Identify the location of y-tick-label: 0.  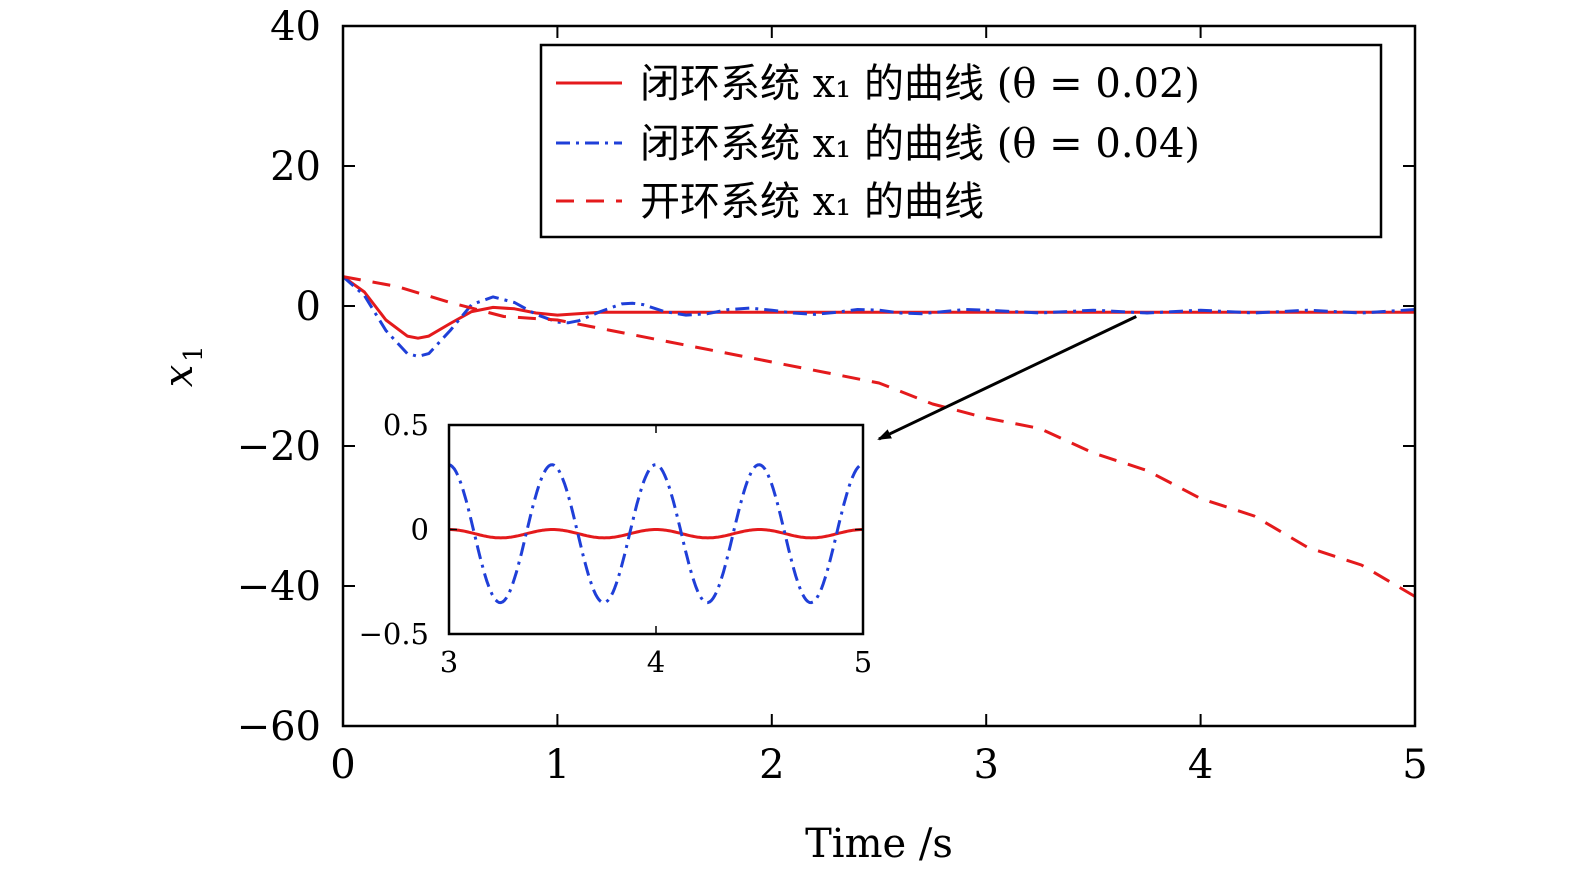
(308, 307).